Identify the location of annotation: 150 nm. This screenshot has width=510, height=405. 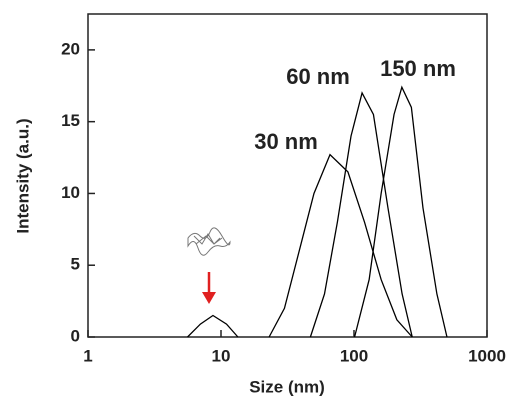
(418, 68).